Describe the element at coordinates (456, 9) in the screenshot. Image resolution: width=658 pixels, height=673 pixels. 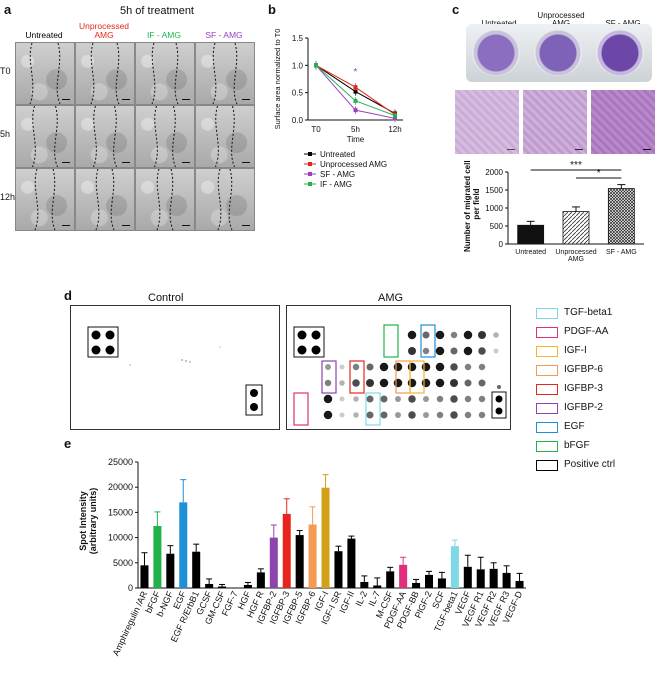
I see `panel-c-letter: c` at that location.